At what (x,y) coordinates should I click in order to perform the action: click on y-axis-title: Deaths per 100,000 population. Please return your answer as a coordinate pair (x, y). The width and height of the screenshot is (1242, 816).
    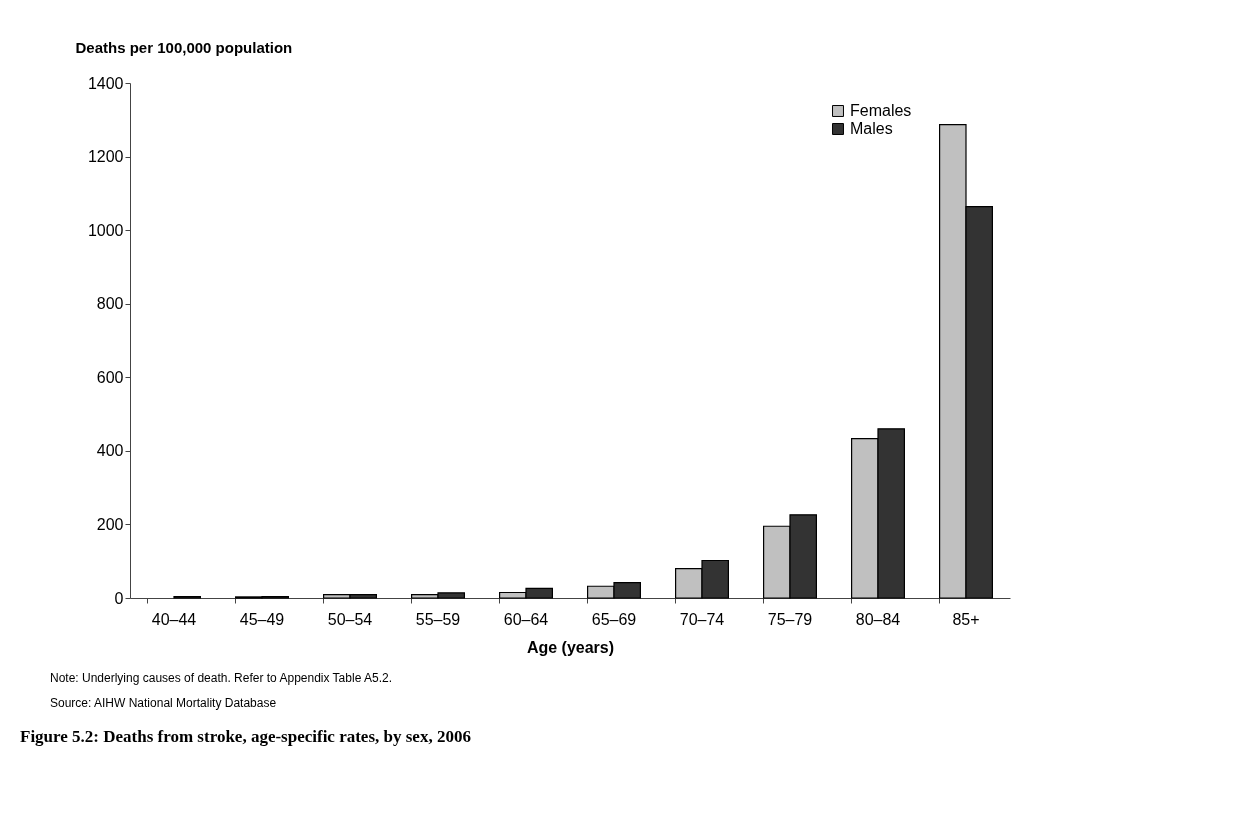
    Looking at the image, I should click on (184, 47).